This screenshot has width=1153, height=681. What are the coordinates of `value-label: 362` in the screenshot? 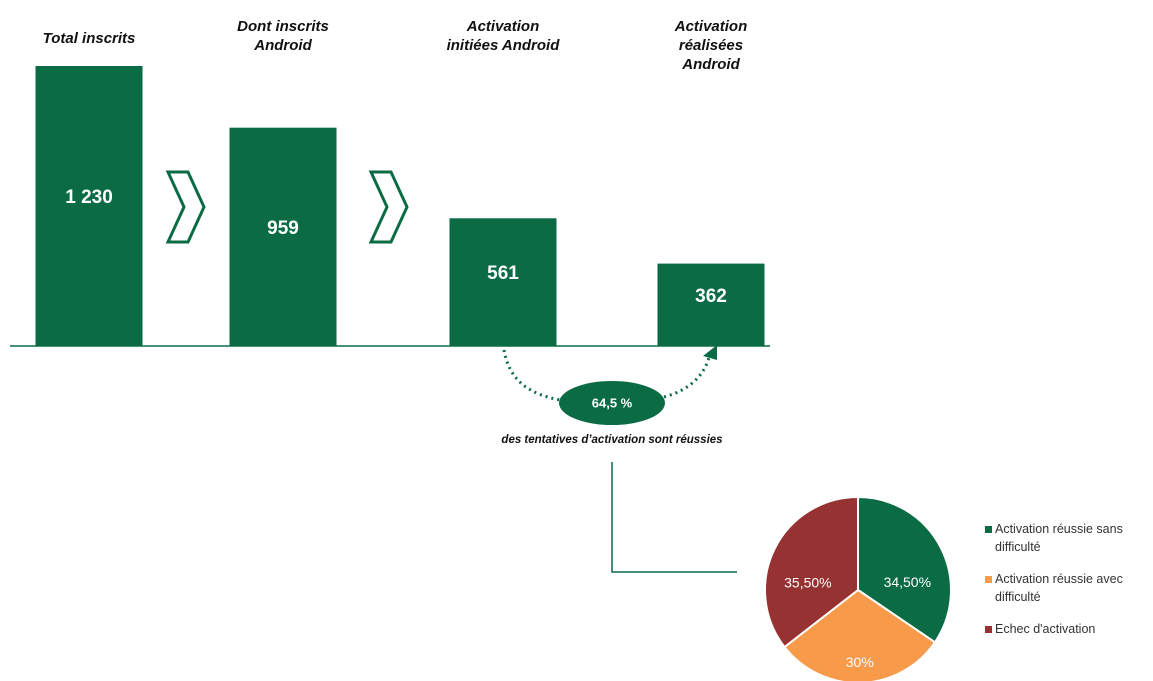 It's located at (711, 296).